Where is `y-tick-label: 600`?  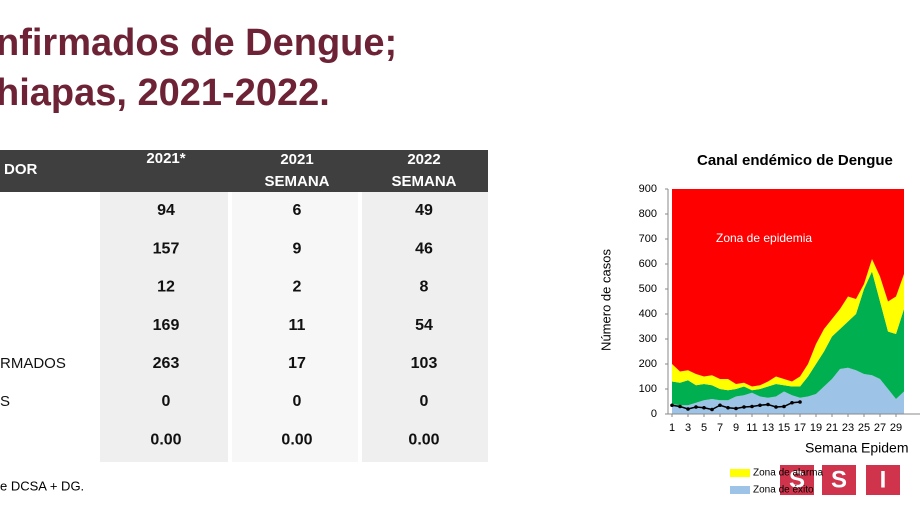
y-tick-label: 600 is located at coordinates (648, 264).